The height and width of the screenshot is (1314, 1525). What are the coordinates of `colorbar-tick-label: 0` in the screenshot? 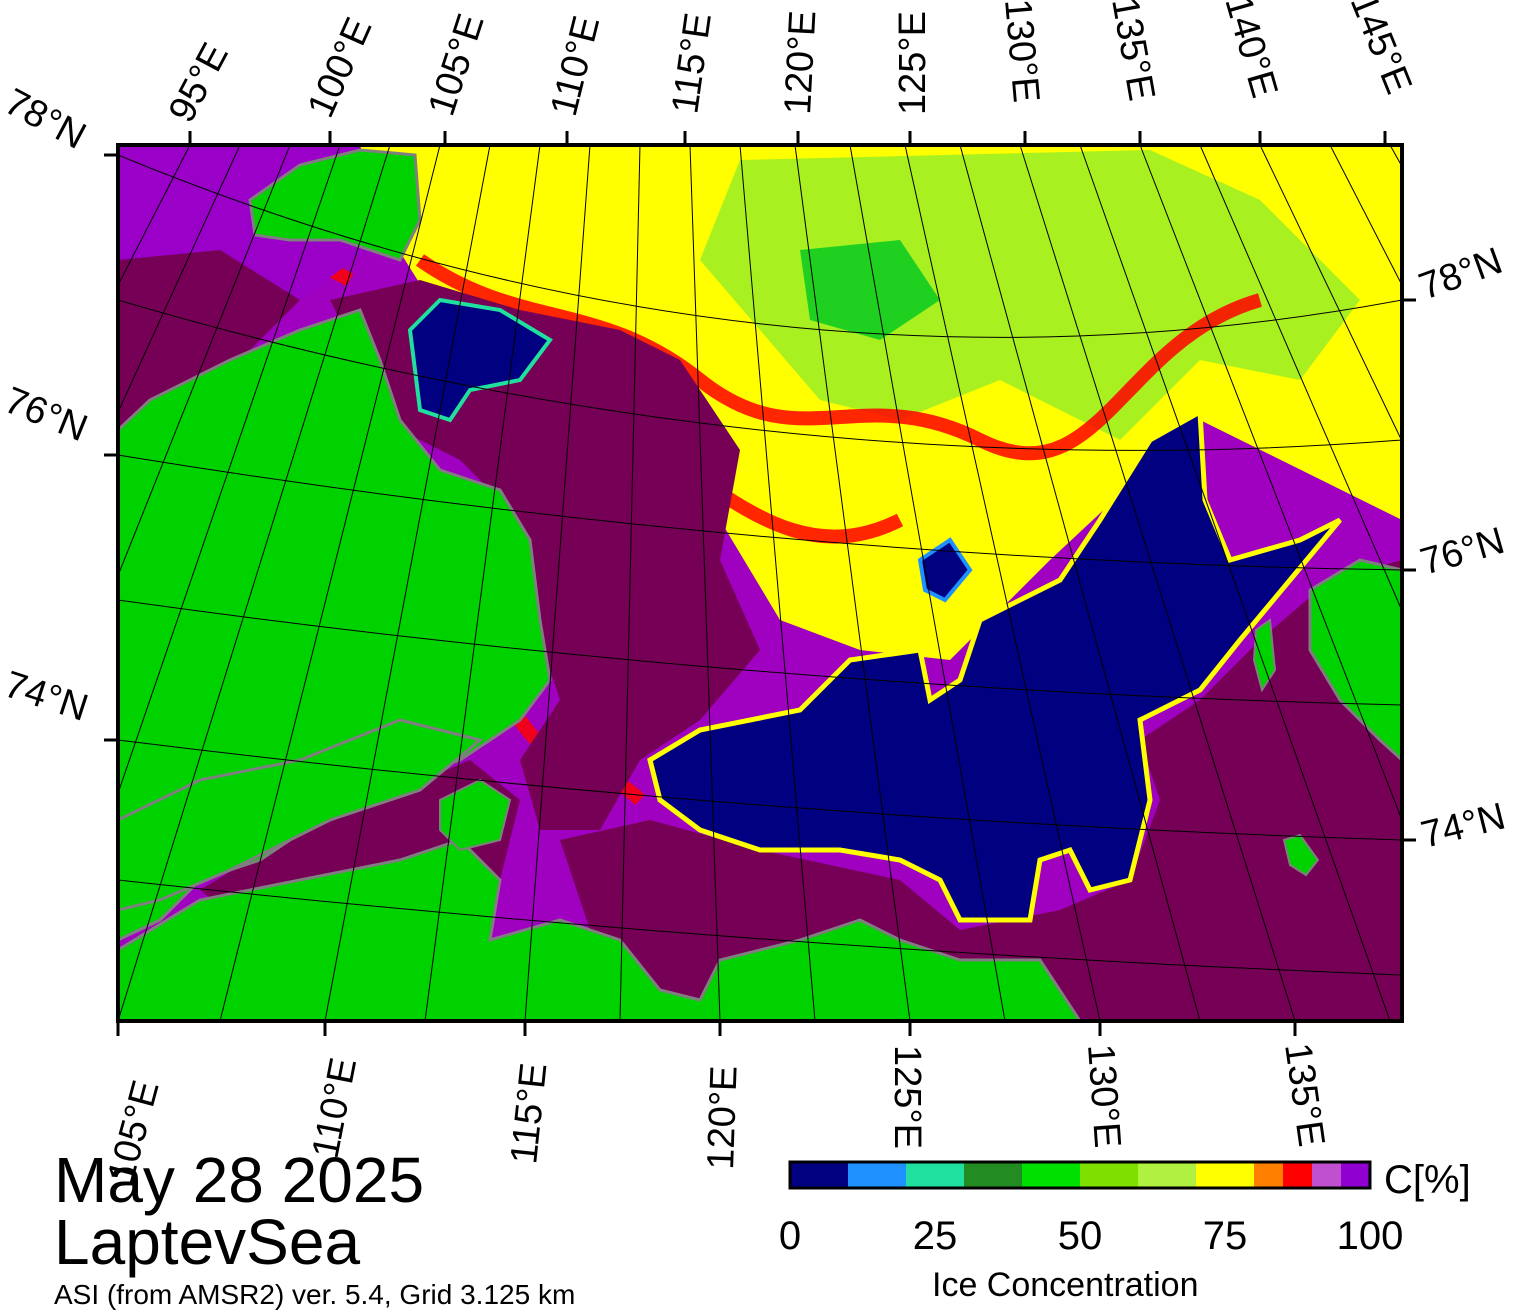 It's located at (790, 1236).